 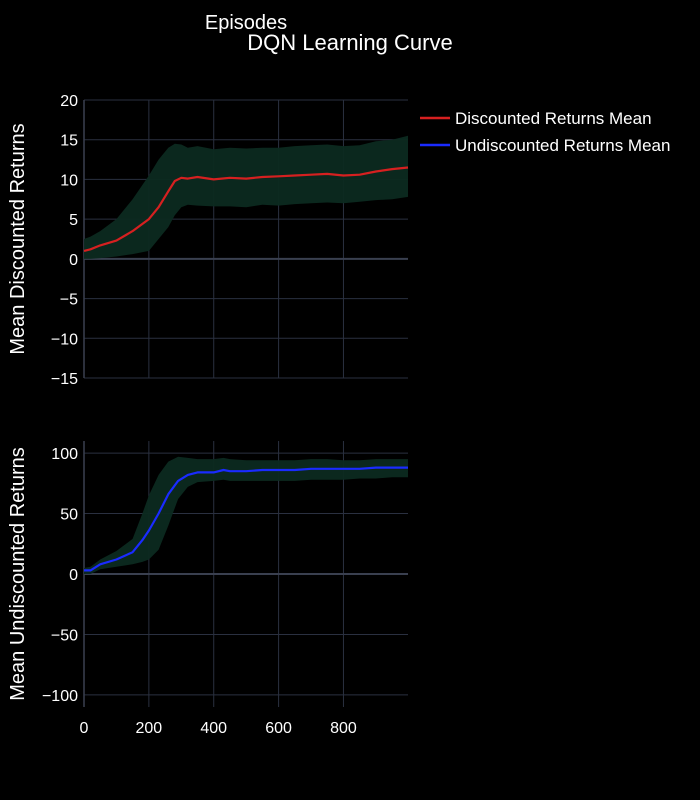 I want to click on y-tick-label: 15, so click(x=69, y=141).